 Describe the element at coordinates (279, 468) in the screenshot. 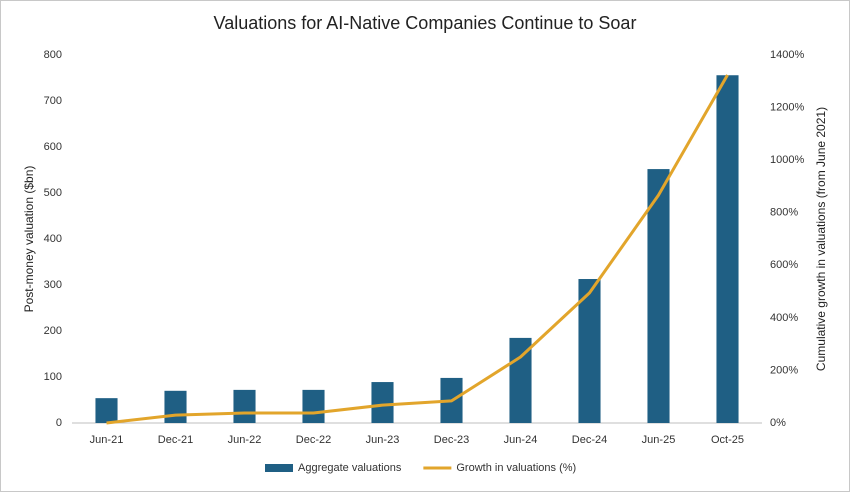

I see `legend-swatch` at that location.